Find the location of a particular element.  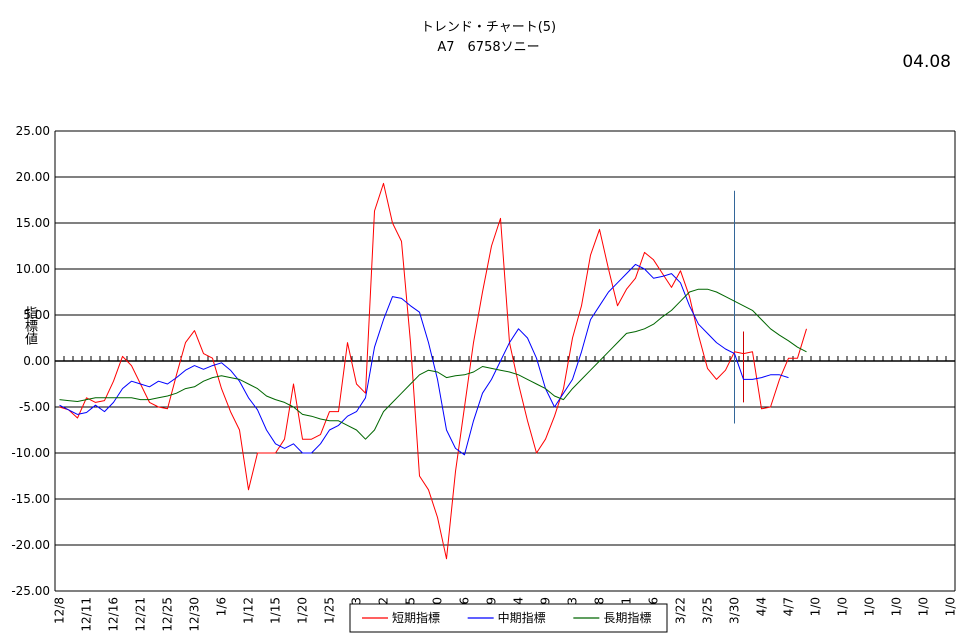

x-tick-label: 8 is located at coordinates (600, 601).